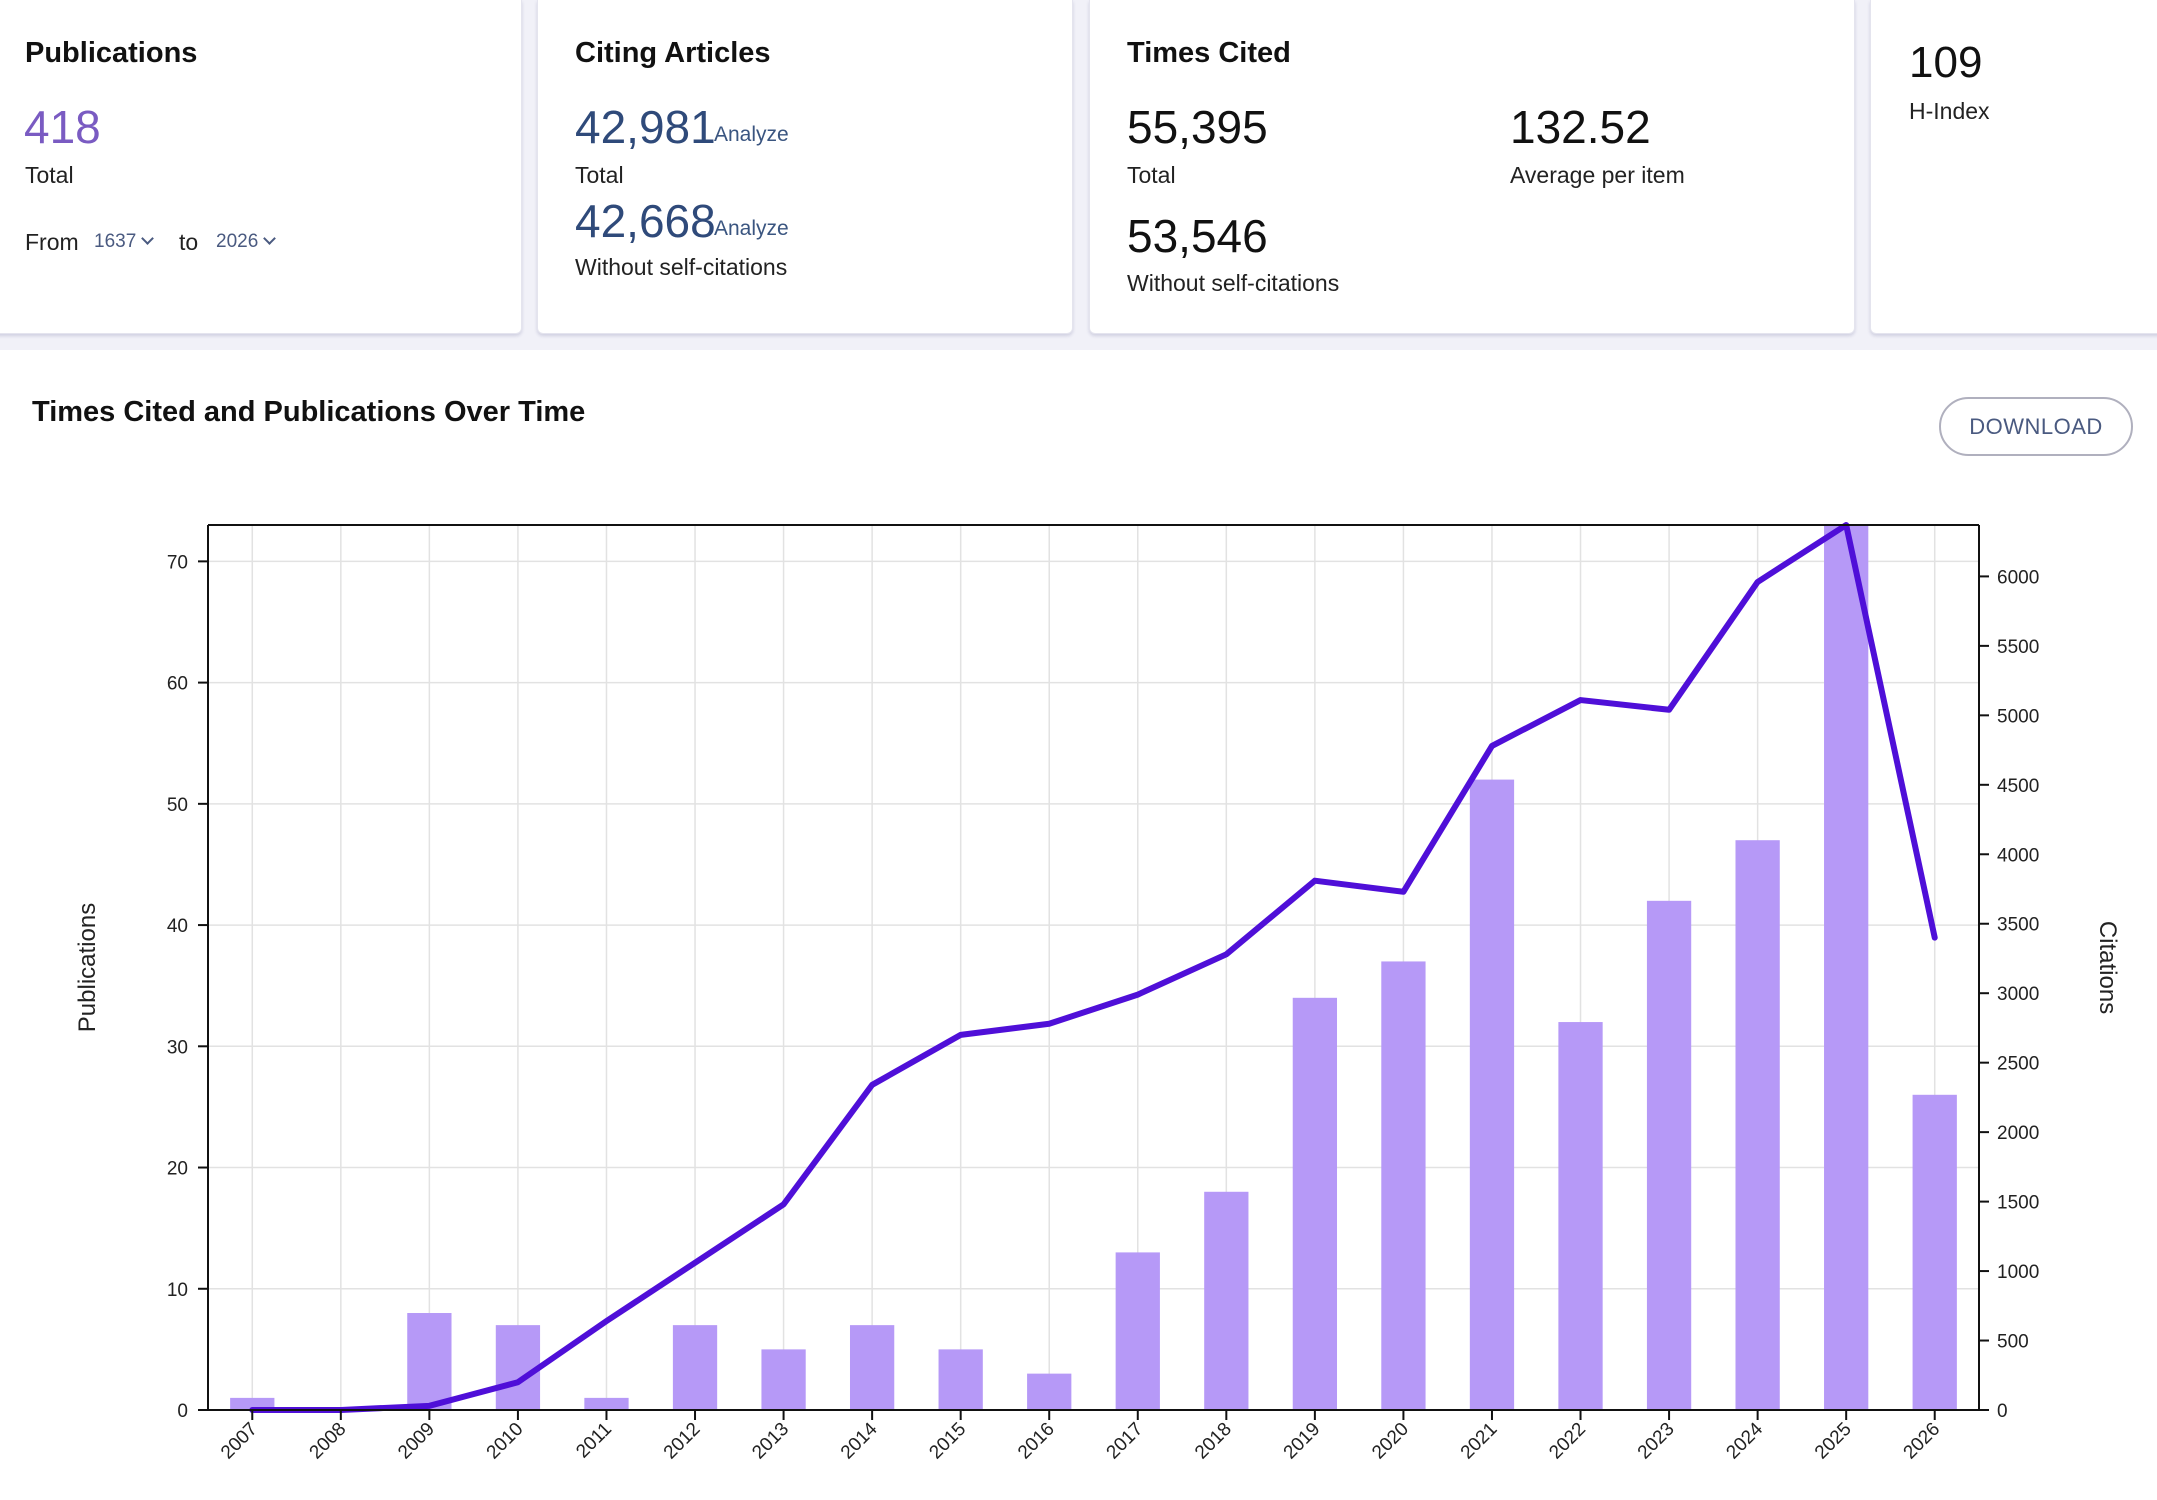 This screenshot has height=1500, width=2157. I want to click on citing-articles-total-analyze-link: Analyze, so click(751, 134).